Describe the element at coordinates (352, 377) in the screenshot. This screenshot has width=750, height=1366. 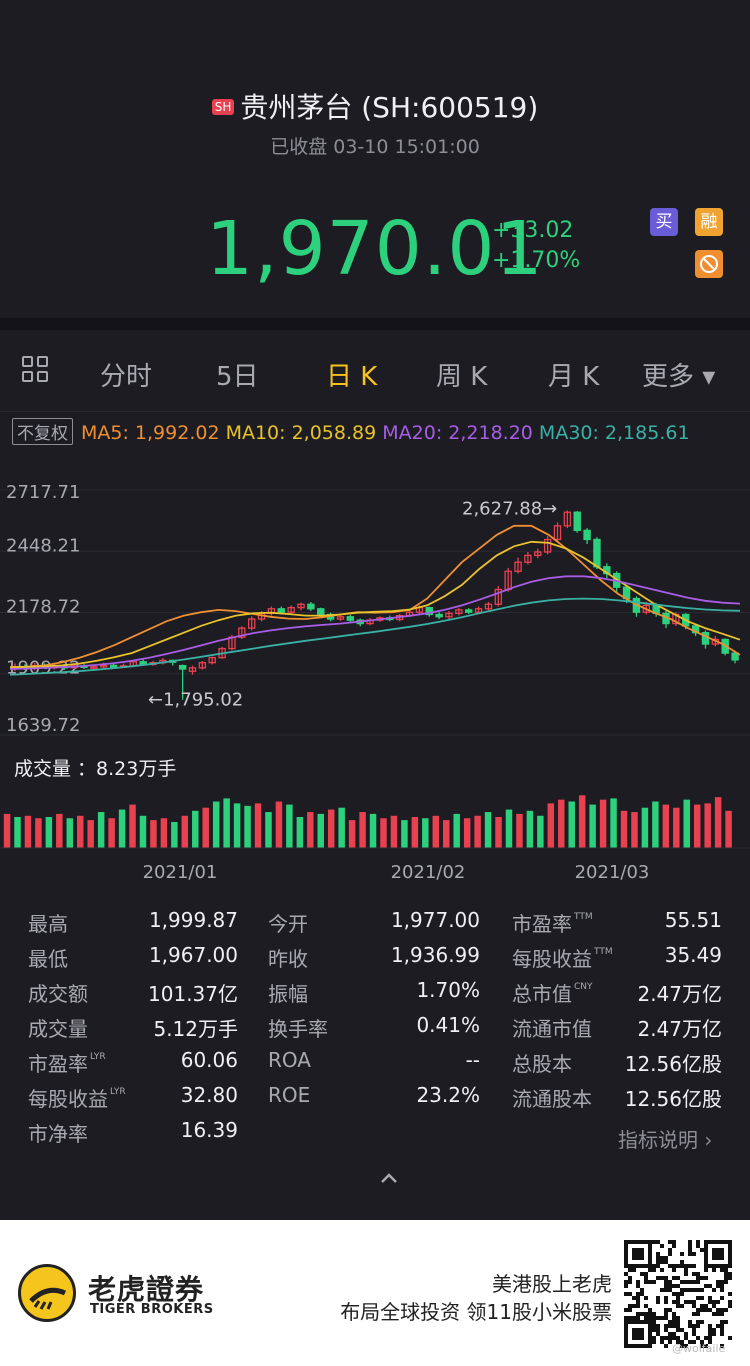
I see `tab-daily-k: 日 K` at that location.